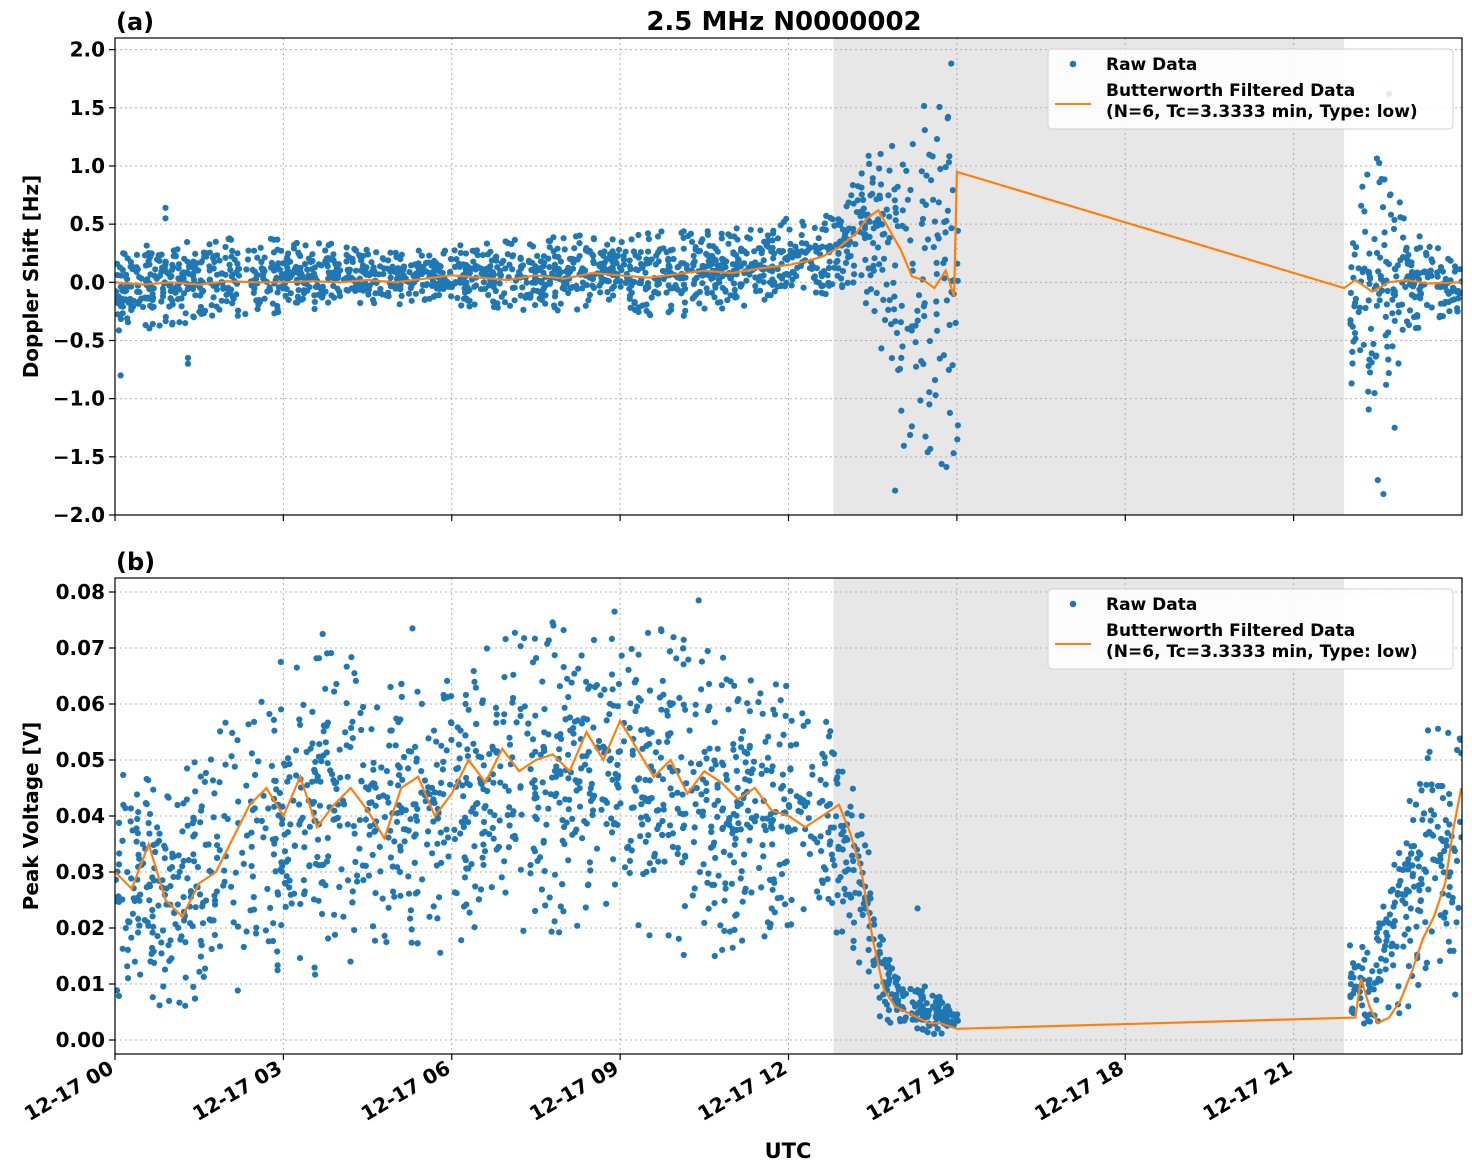 This screenshot has height=1172, width=1472. What do you see at coordinates (80, 648) in the screenshot?
I see `y-tick-label: 0.07` at bounding box center [80, 648].